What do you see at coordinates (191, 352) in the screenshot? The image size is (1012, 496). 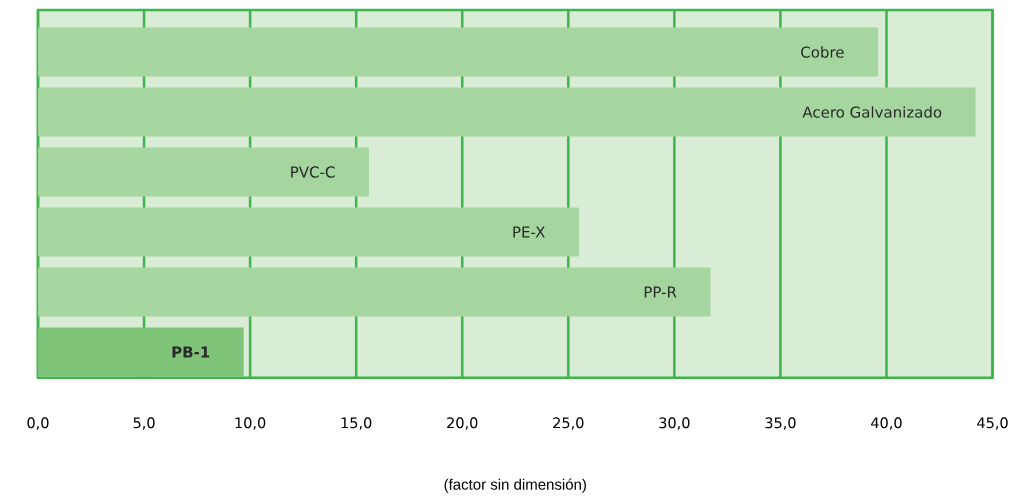 I see `y-tick-label: PB-1` at bounding box center [191, 352].